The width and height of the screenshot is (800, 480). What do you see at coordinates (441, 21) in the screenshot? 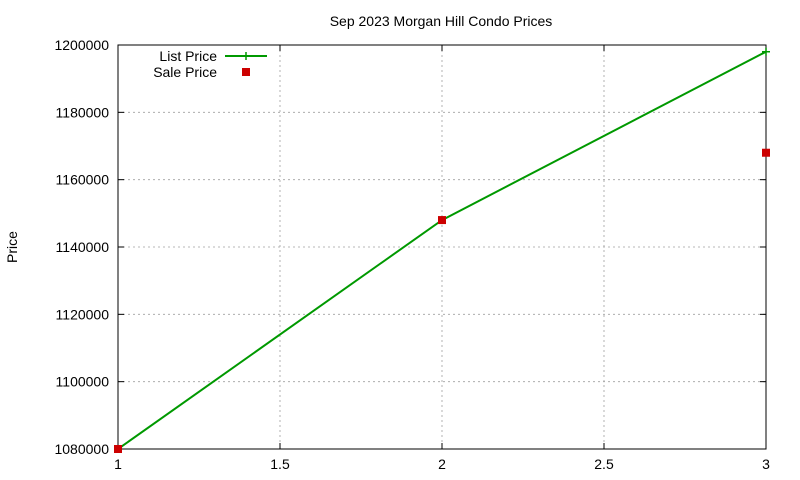
I see `chart-title: Sep 2023 Morgan Hill Condo Prices` at bounding box center [441, 21].